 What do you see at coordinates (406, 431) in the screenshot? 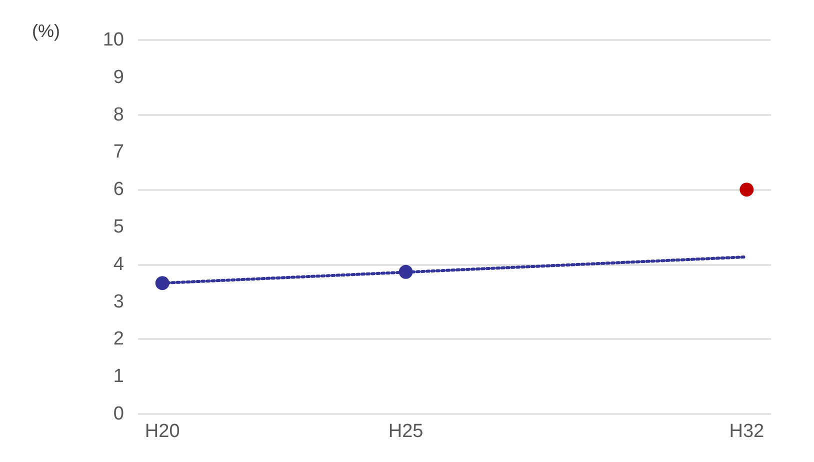
I see `x-tick-label: H25` at bounding box center [406, 431].